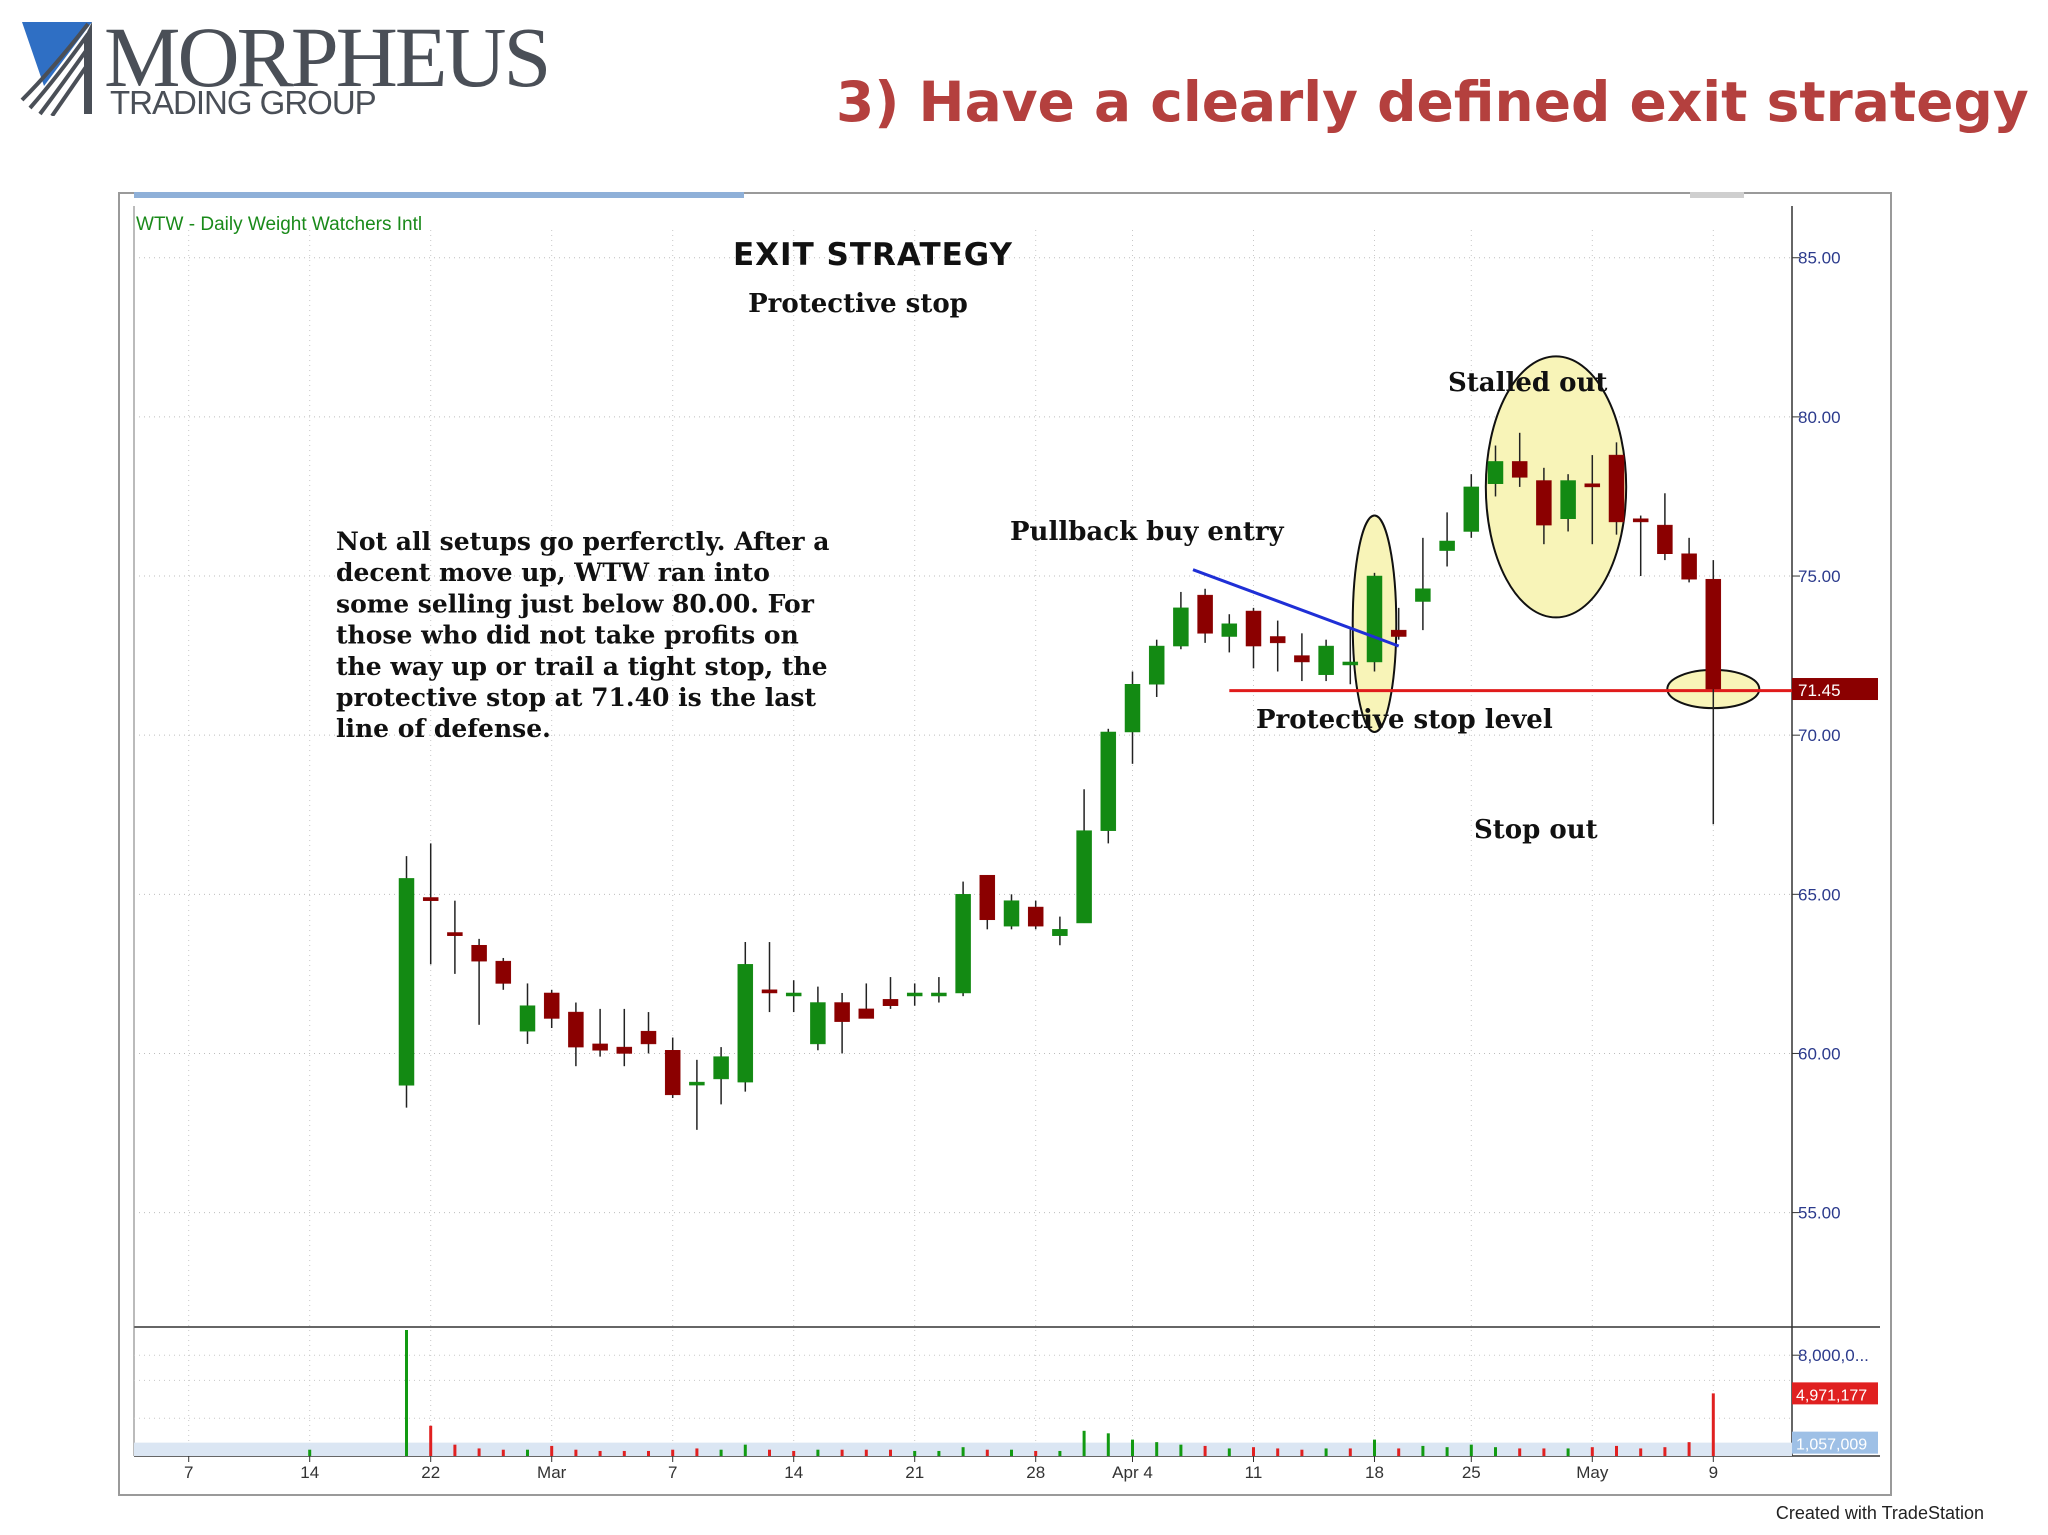  Describe the element at coordinates (443, 728) in the screenshot. I see `note-line: line of defense.` at that location.